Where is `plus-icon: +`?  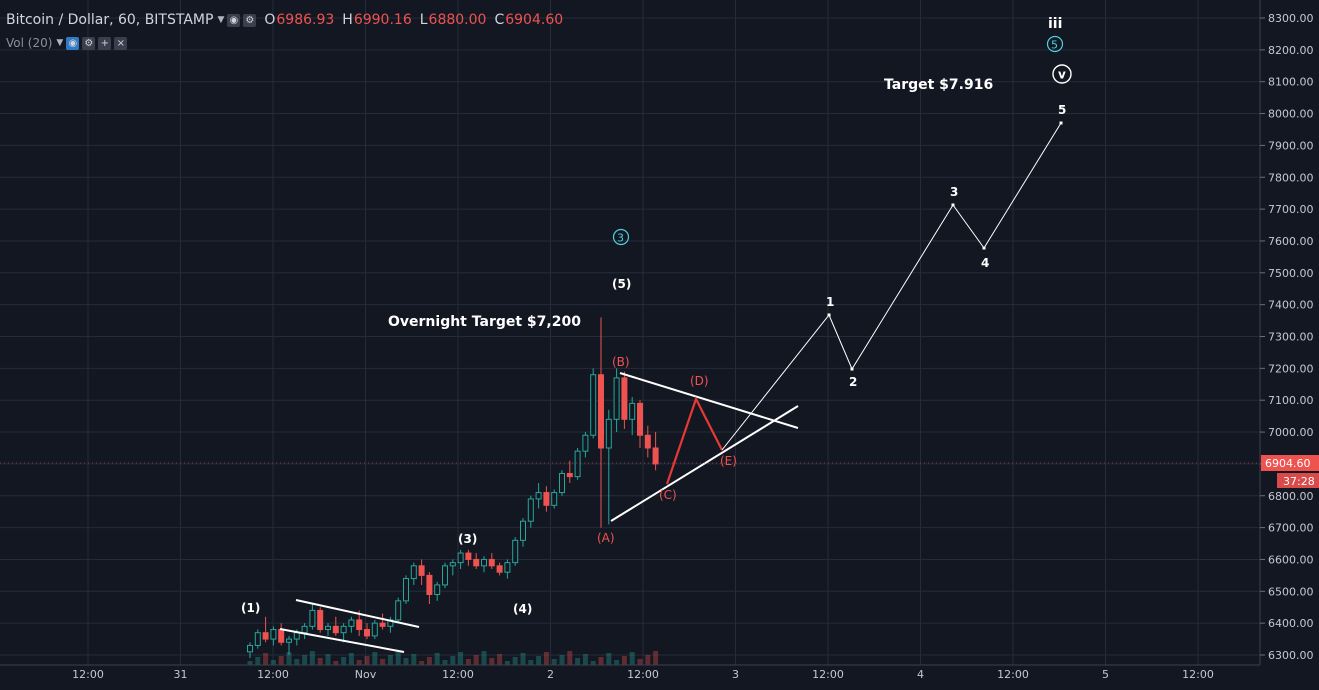
plus-icon: + is located at coordinates (105, 43).